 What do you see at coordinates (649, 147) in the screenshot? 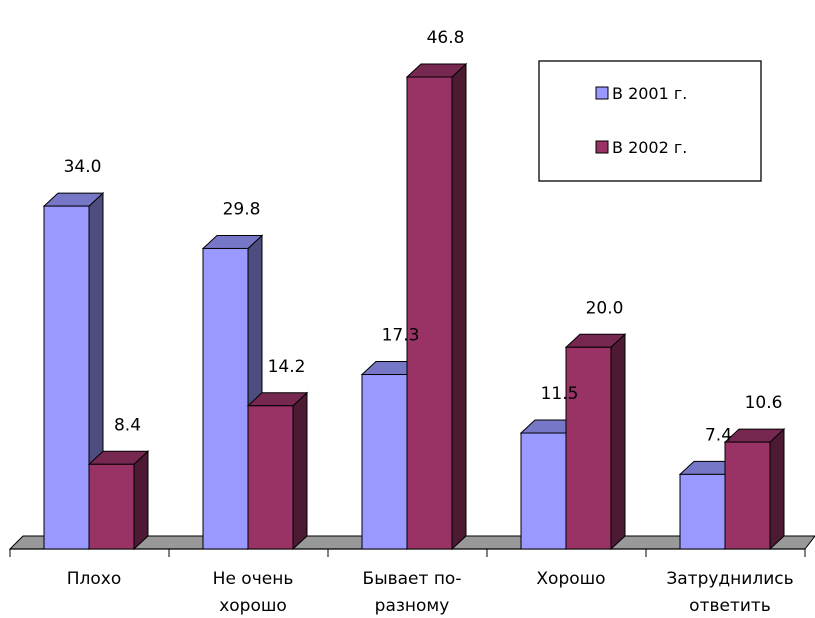
I see `legend-label-2002: В 2002 г.` at bounding box center [649, 147].